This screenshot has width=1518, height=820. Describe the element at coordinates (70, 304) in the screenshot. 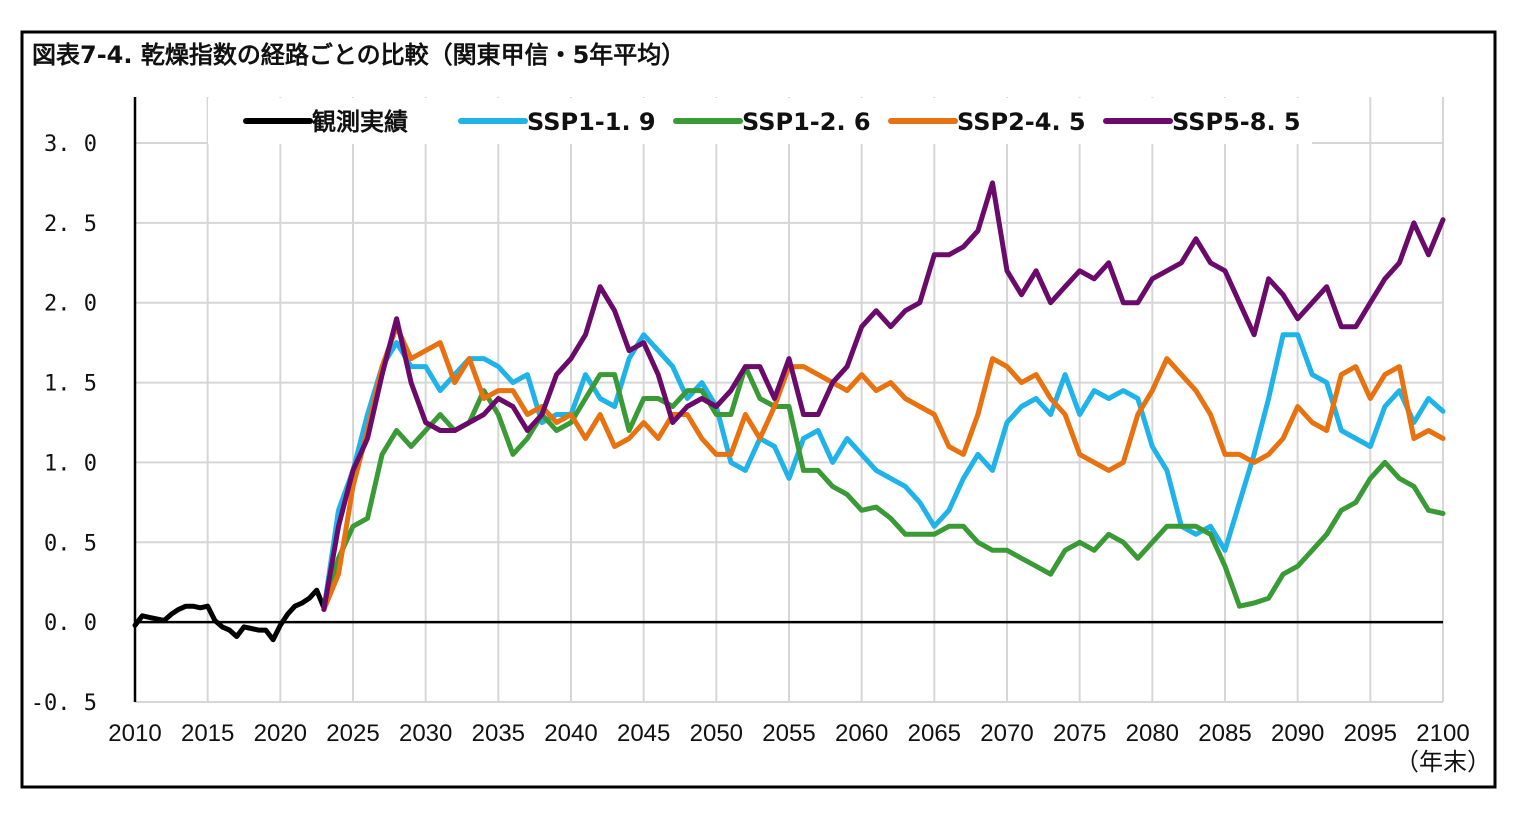

I see `y-tick-label: 2. 0` at that location.